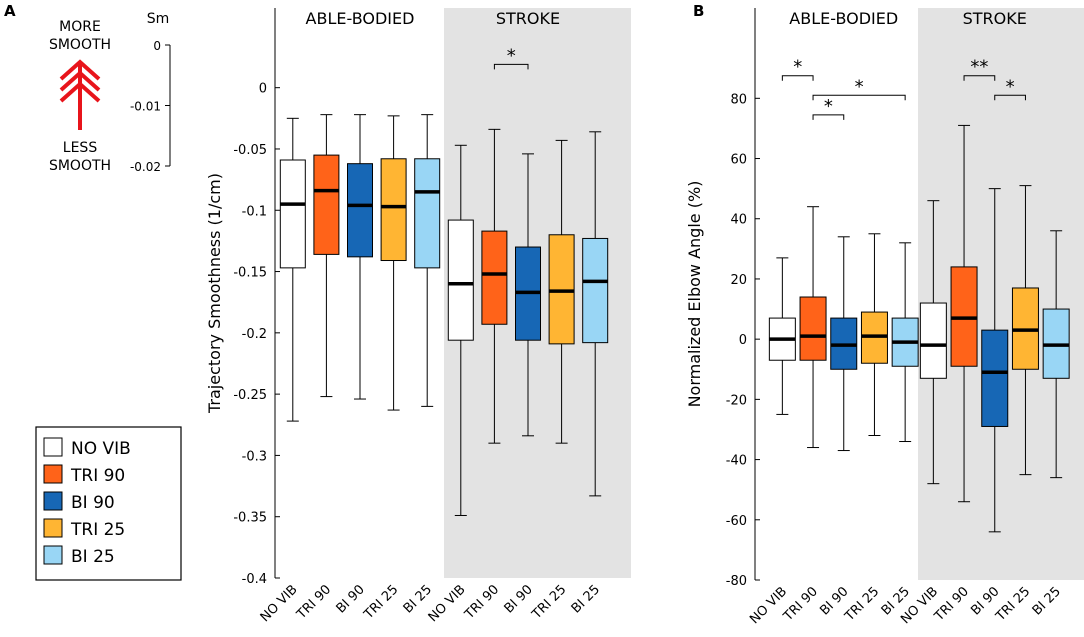  What do you see at coordinates (97, 476) in the screenshot?
I see `legend-label: TRI 90` at bounding box center [97, 476].